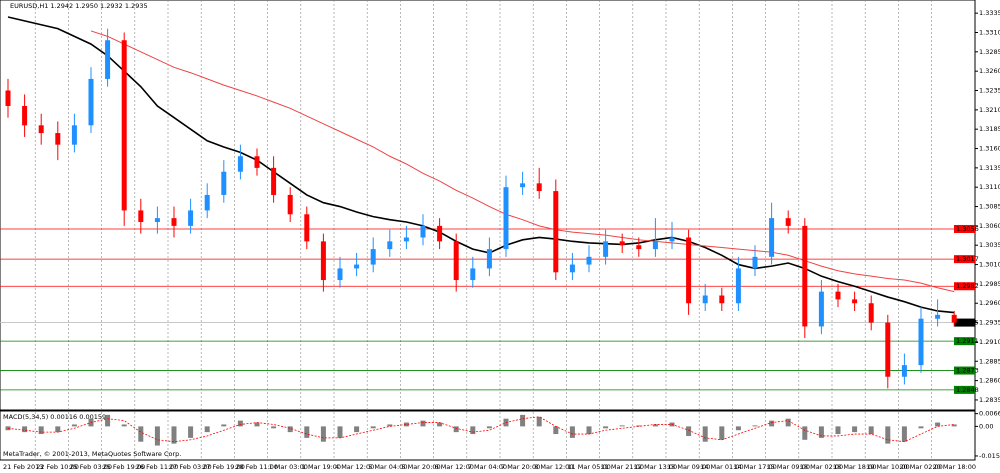 This screenshot has width=1000, height=473. I want to click on y-tick-label: 1.2885, so click(989, 361).